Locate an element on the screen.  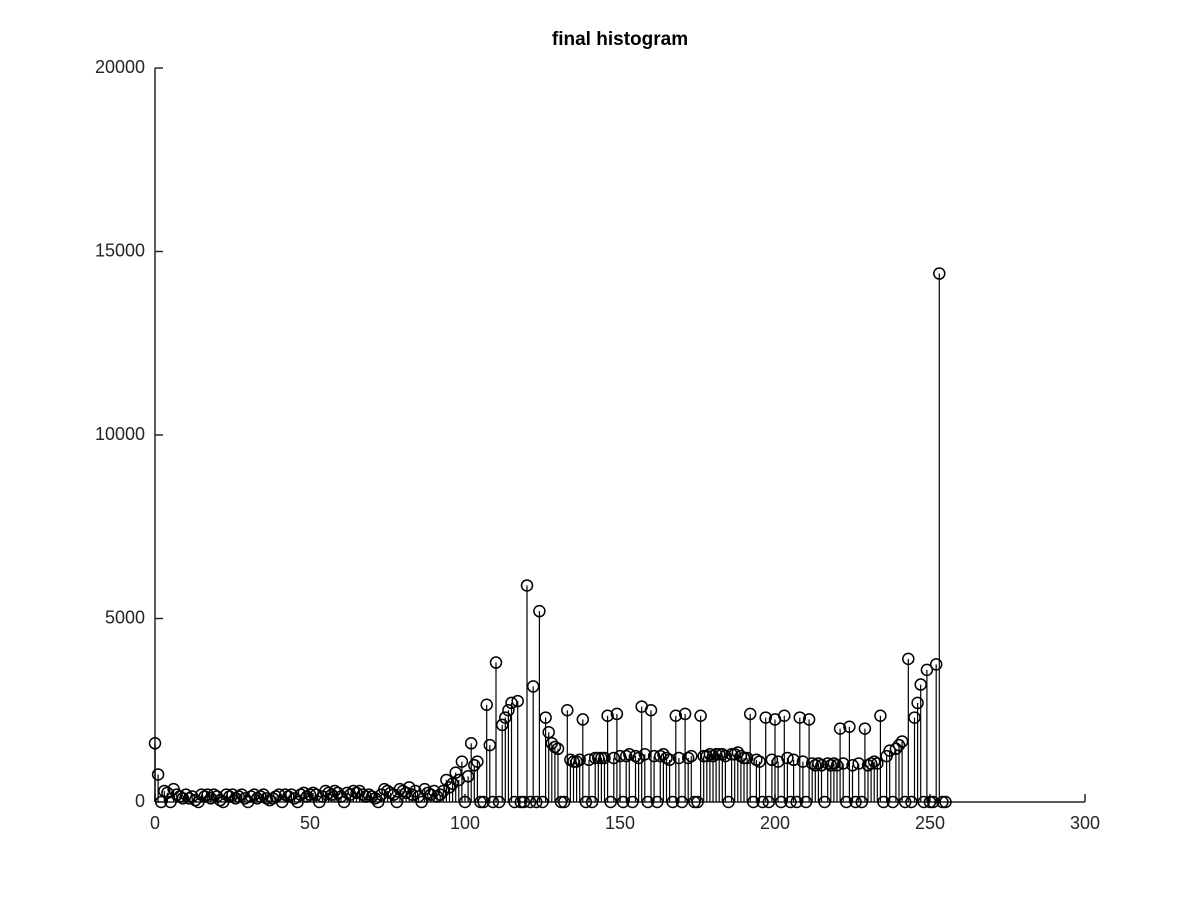
y-tick-label: 0 is located at coordinates (140, 801).